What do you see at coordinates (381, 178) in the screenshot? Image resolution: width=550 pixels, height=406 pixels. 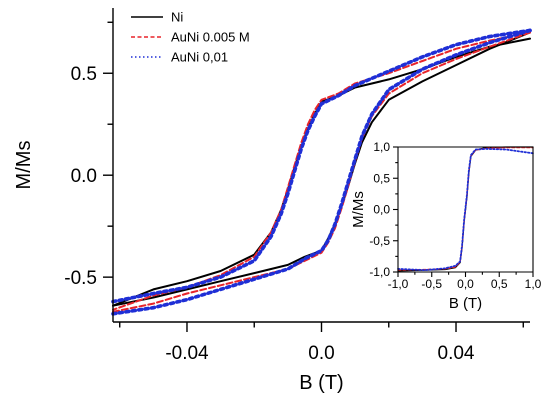 I see `y-tick-label: 0,5` at bounding box center [381, 178].